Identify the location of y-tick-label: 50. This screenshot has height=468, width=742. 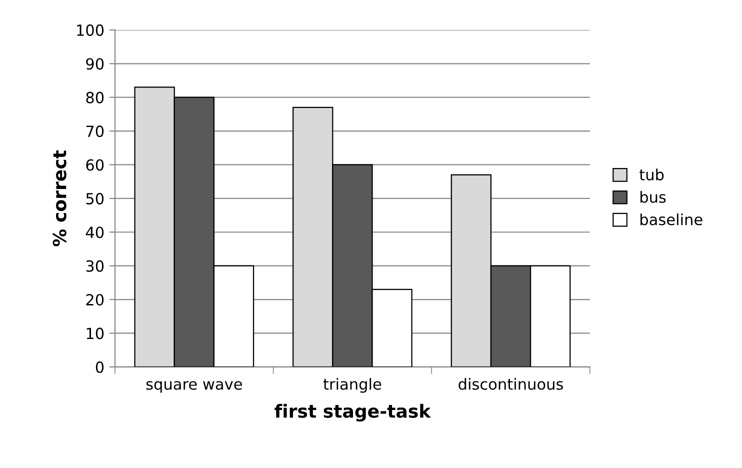
(95, 198).